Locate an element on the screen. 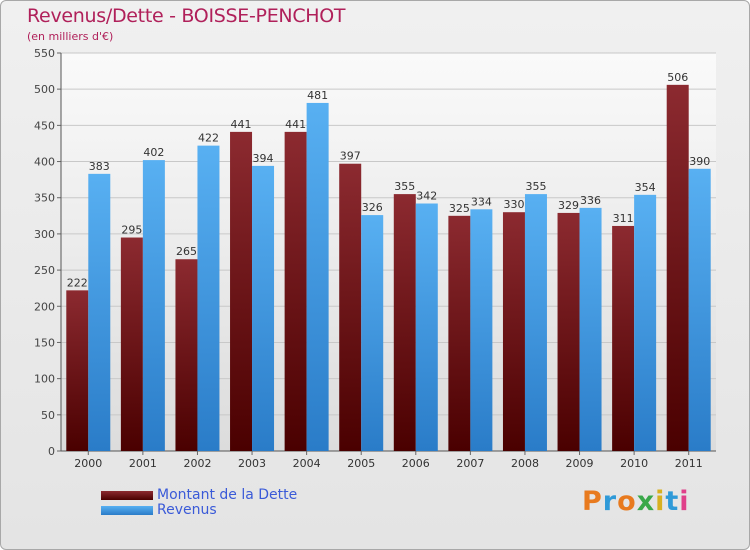  y-tick-label: 500 is located at coordinates (44, 89).